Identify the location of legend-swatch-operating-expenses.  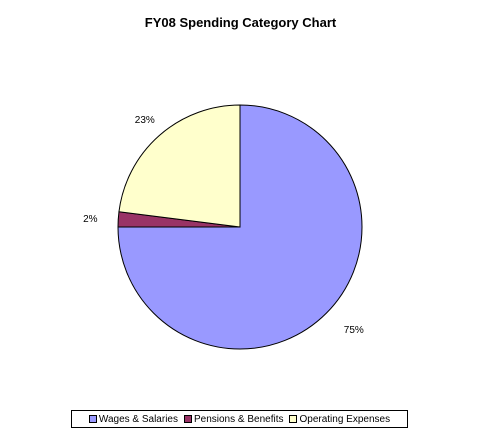
(293, 419).